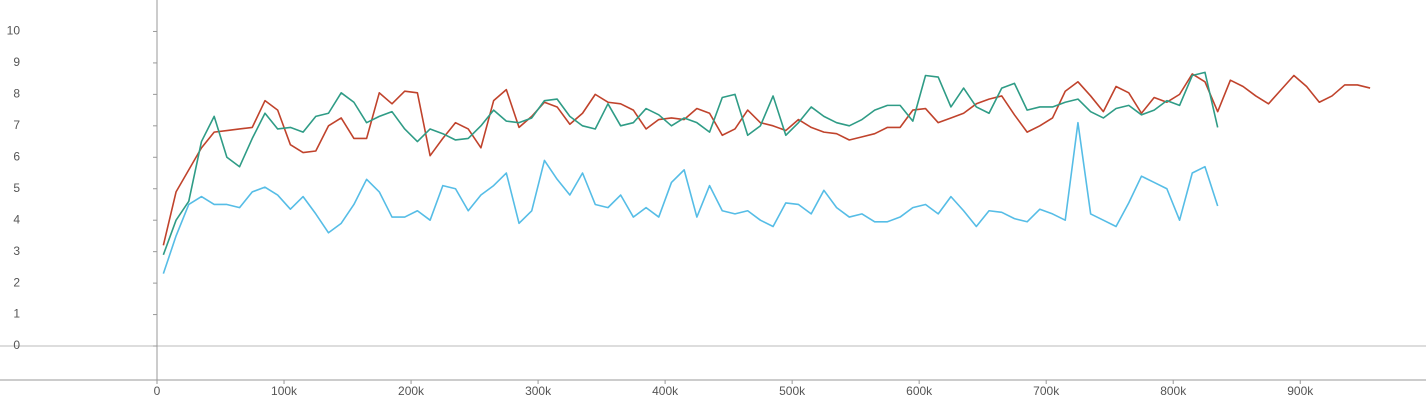 Image resolution: width=1426 pixels, height=400 pixels. Describe the element at coordinates (14, 31) in the screenshot. I see `y-tick-label: 10` at that location.